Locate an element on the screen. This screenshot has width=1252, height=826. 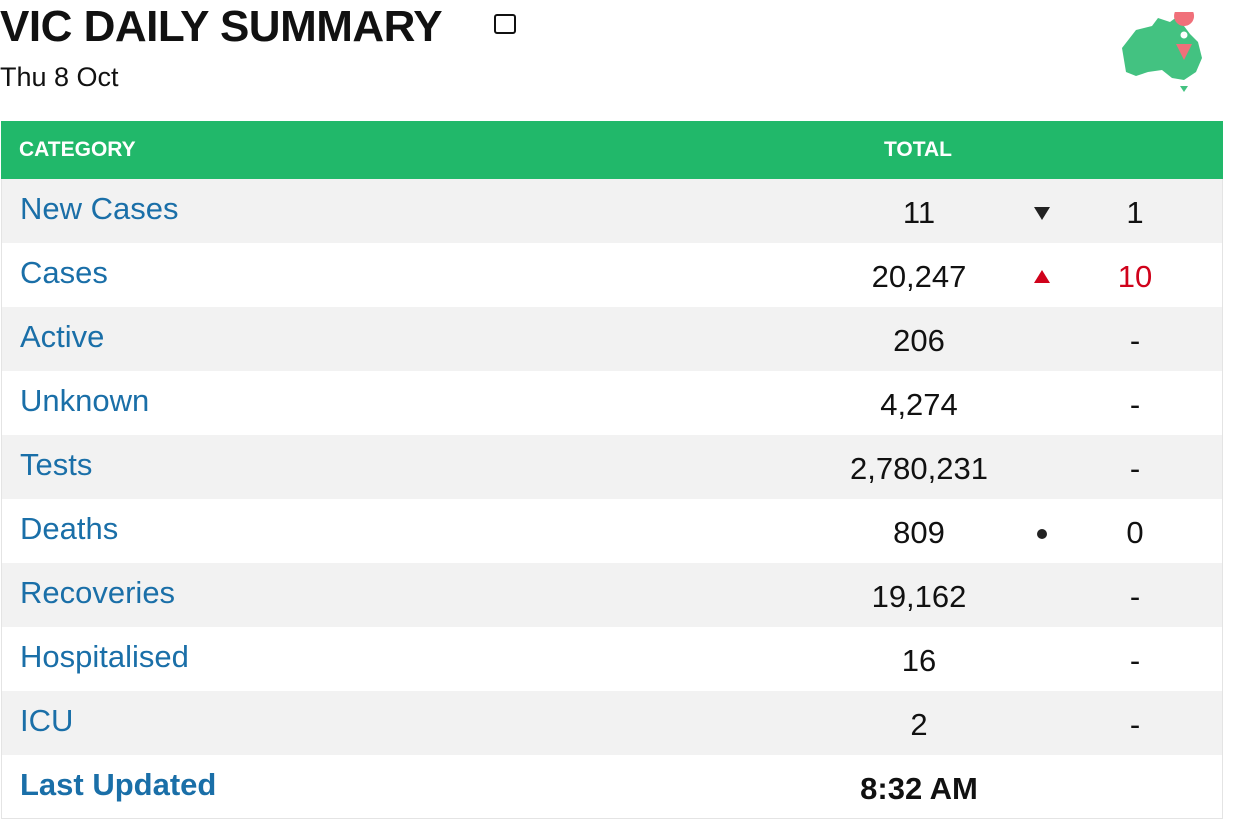
row: Cases 20,247 10 is located at coordinates (612, 275).